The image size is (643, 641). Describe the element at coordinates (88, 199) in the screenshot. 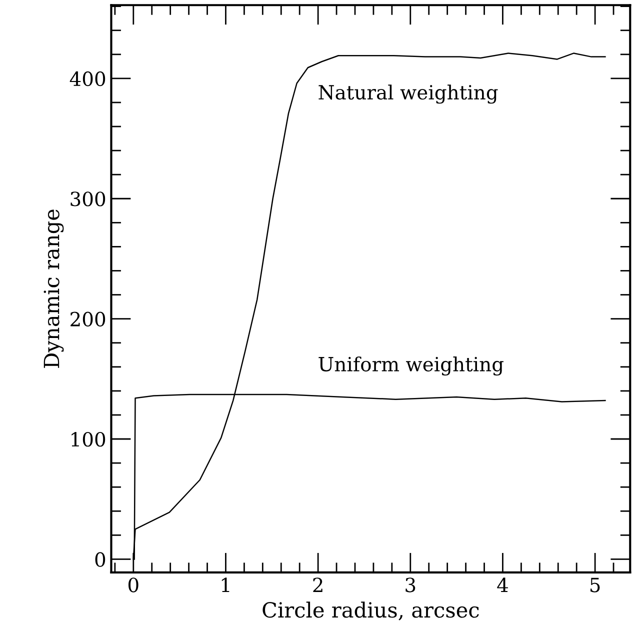

I see `y-tick-label: 300` at that location.